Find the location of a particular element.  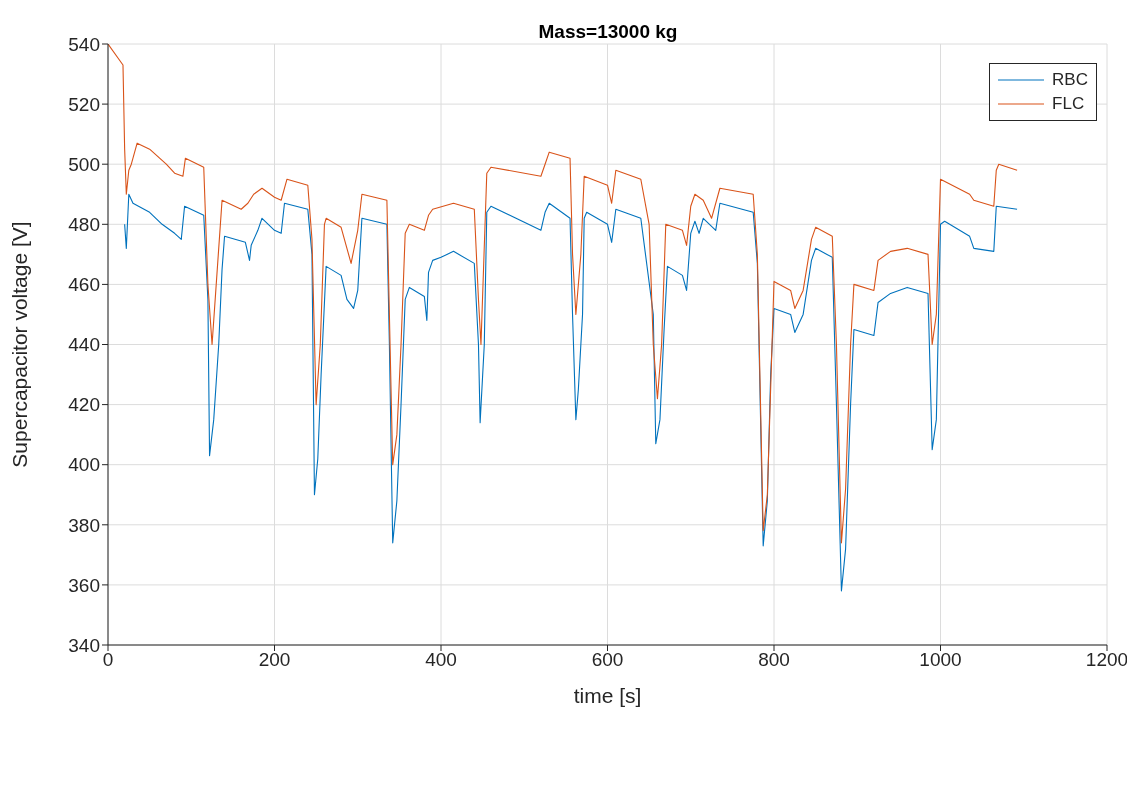

y-tick-label: 360 is located at coordinates (84, 585).